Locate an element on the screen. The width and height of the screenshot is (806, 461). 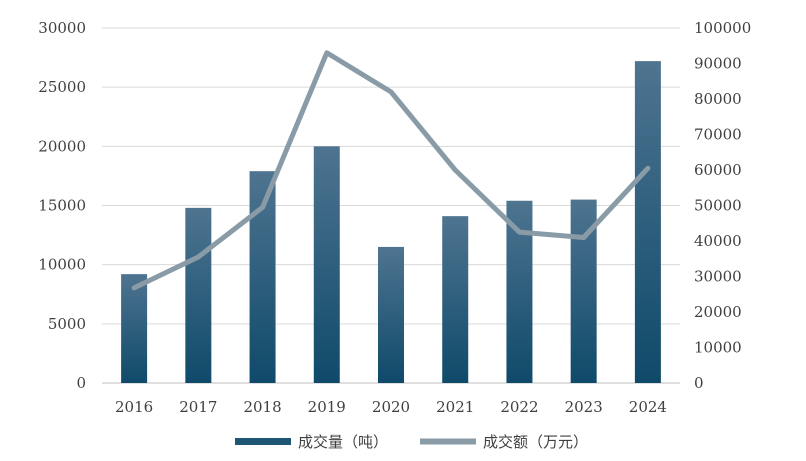
legend-label-bar: 成交量（吨） is located at coordinates (343, 442).